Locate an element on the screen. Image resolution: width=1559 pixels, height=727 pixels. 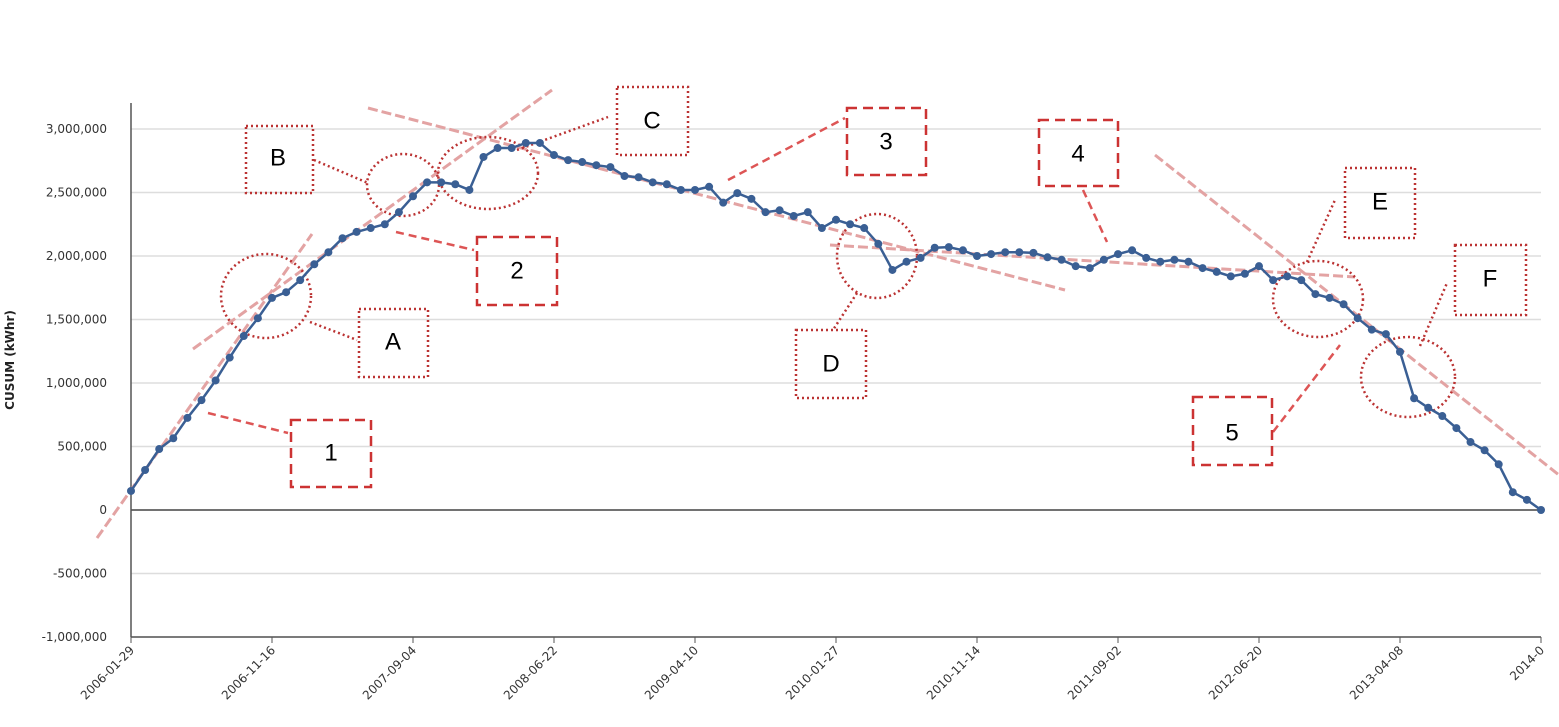
x-tick-label: 2014-0 is located at coordinates (1527, 663).